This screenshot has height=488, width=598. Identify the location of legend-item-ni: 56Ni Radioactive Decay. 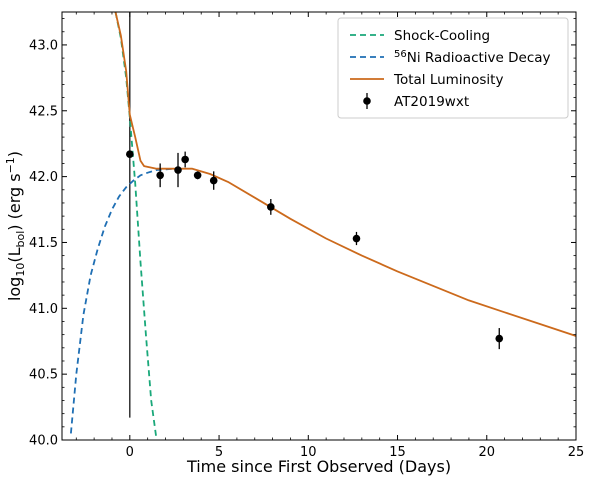
(450, 57).